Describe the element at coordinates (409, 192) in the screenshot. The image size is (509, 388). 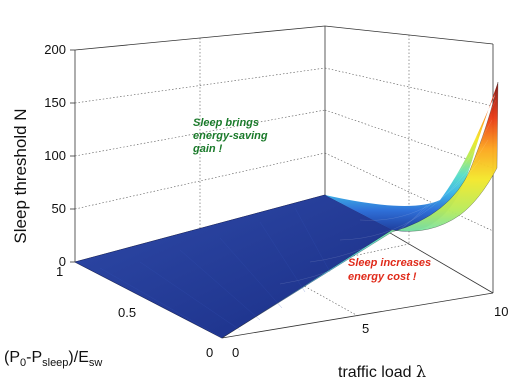
I see `grid-z-50-right` at that location.